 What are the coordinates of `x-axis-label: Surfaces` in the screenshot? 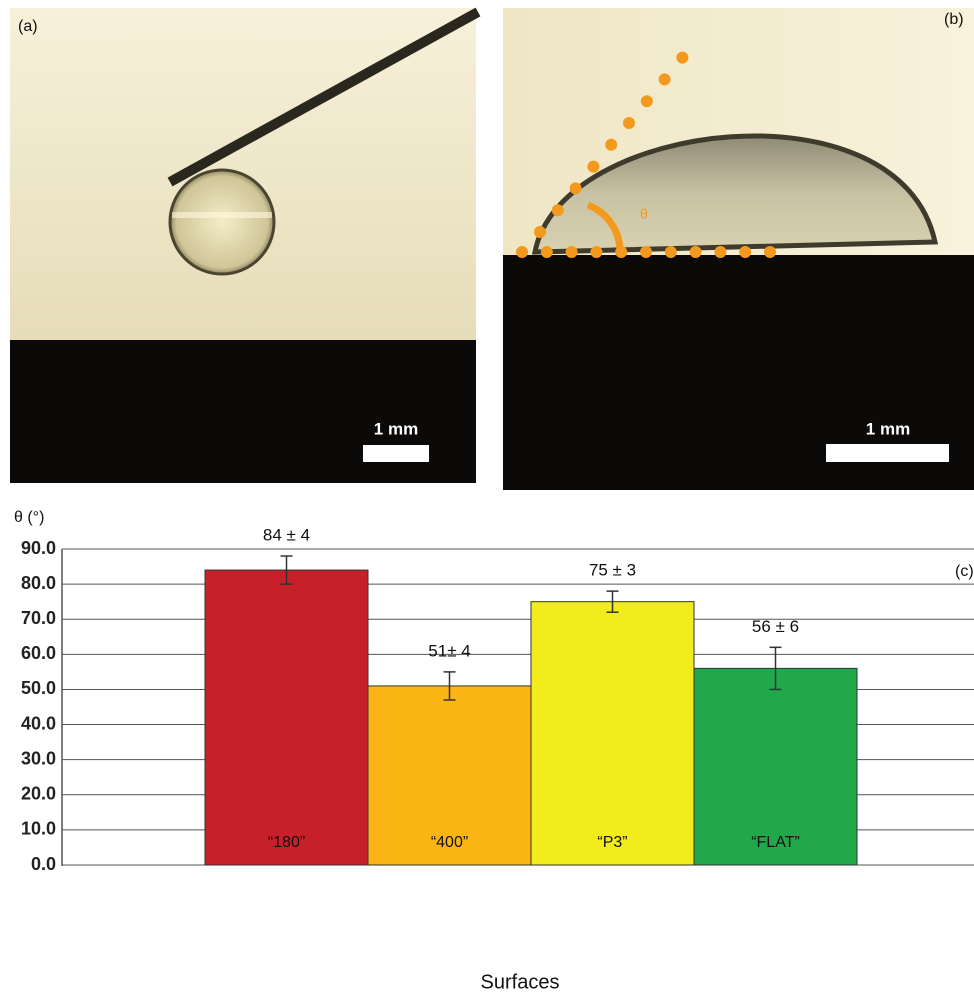 It's located at (520, 982).